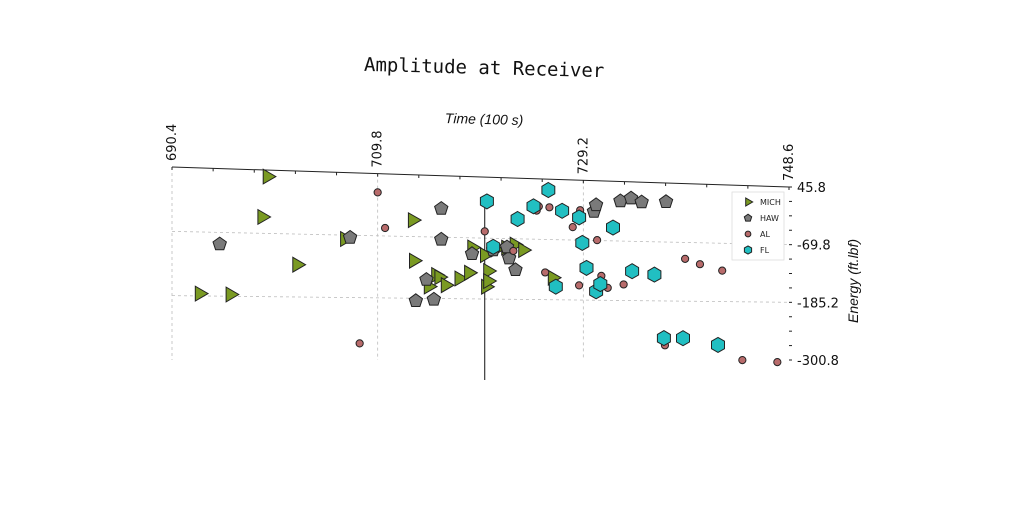 Image resolution: width=1024 pixels, height=512 pixels. Describe the element at coordinates (378, 148) in the screenshot. I see `x-tick-label: 709.8` at that location.